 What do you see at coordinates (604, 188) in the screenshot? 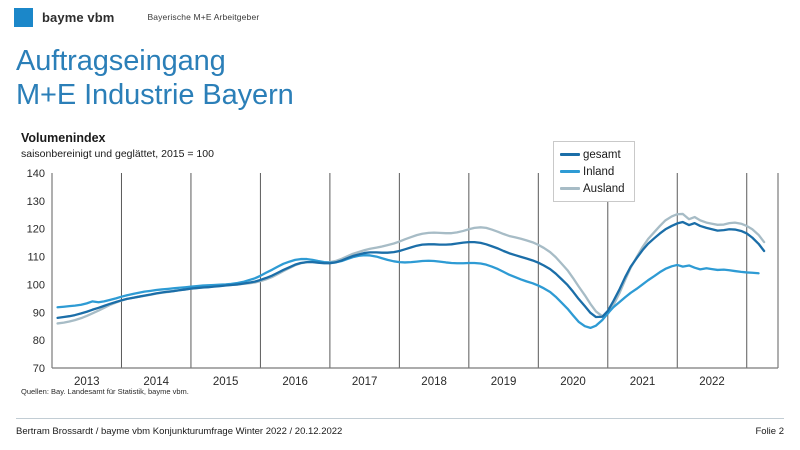
I see `legend-label-ausland: Ausland` at bounding box center [604, 188].